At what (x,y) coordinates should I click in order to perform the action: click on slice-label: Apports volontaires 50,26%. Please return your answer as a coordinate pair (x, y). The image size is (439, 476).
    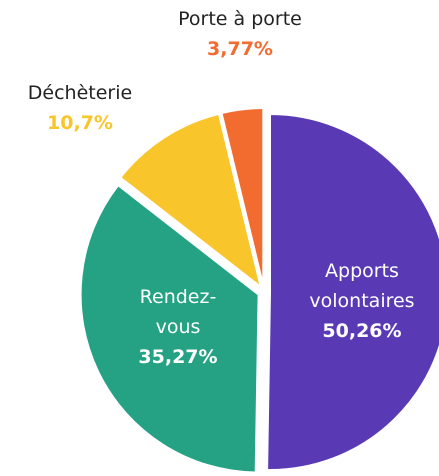
    Looking at the image, I should click on (362, 301).